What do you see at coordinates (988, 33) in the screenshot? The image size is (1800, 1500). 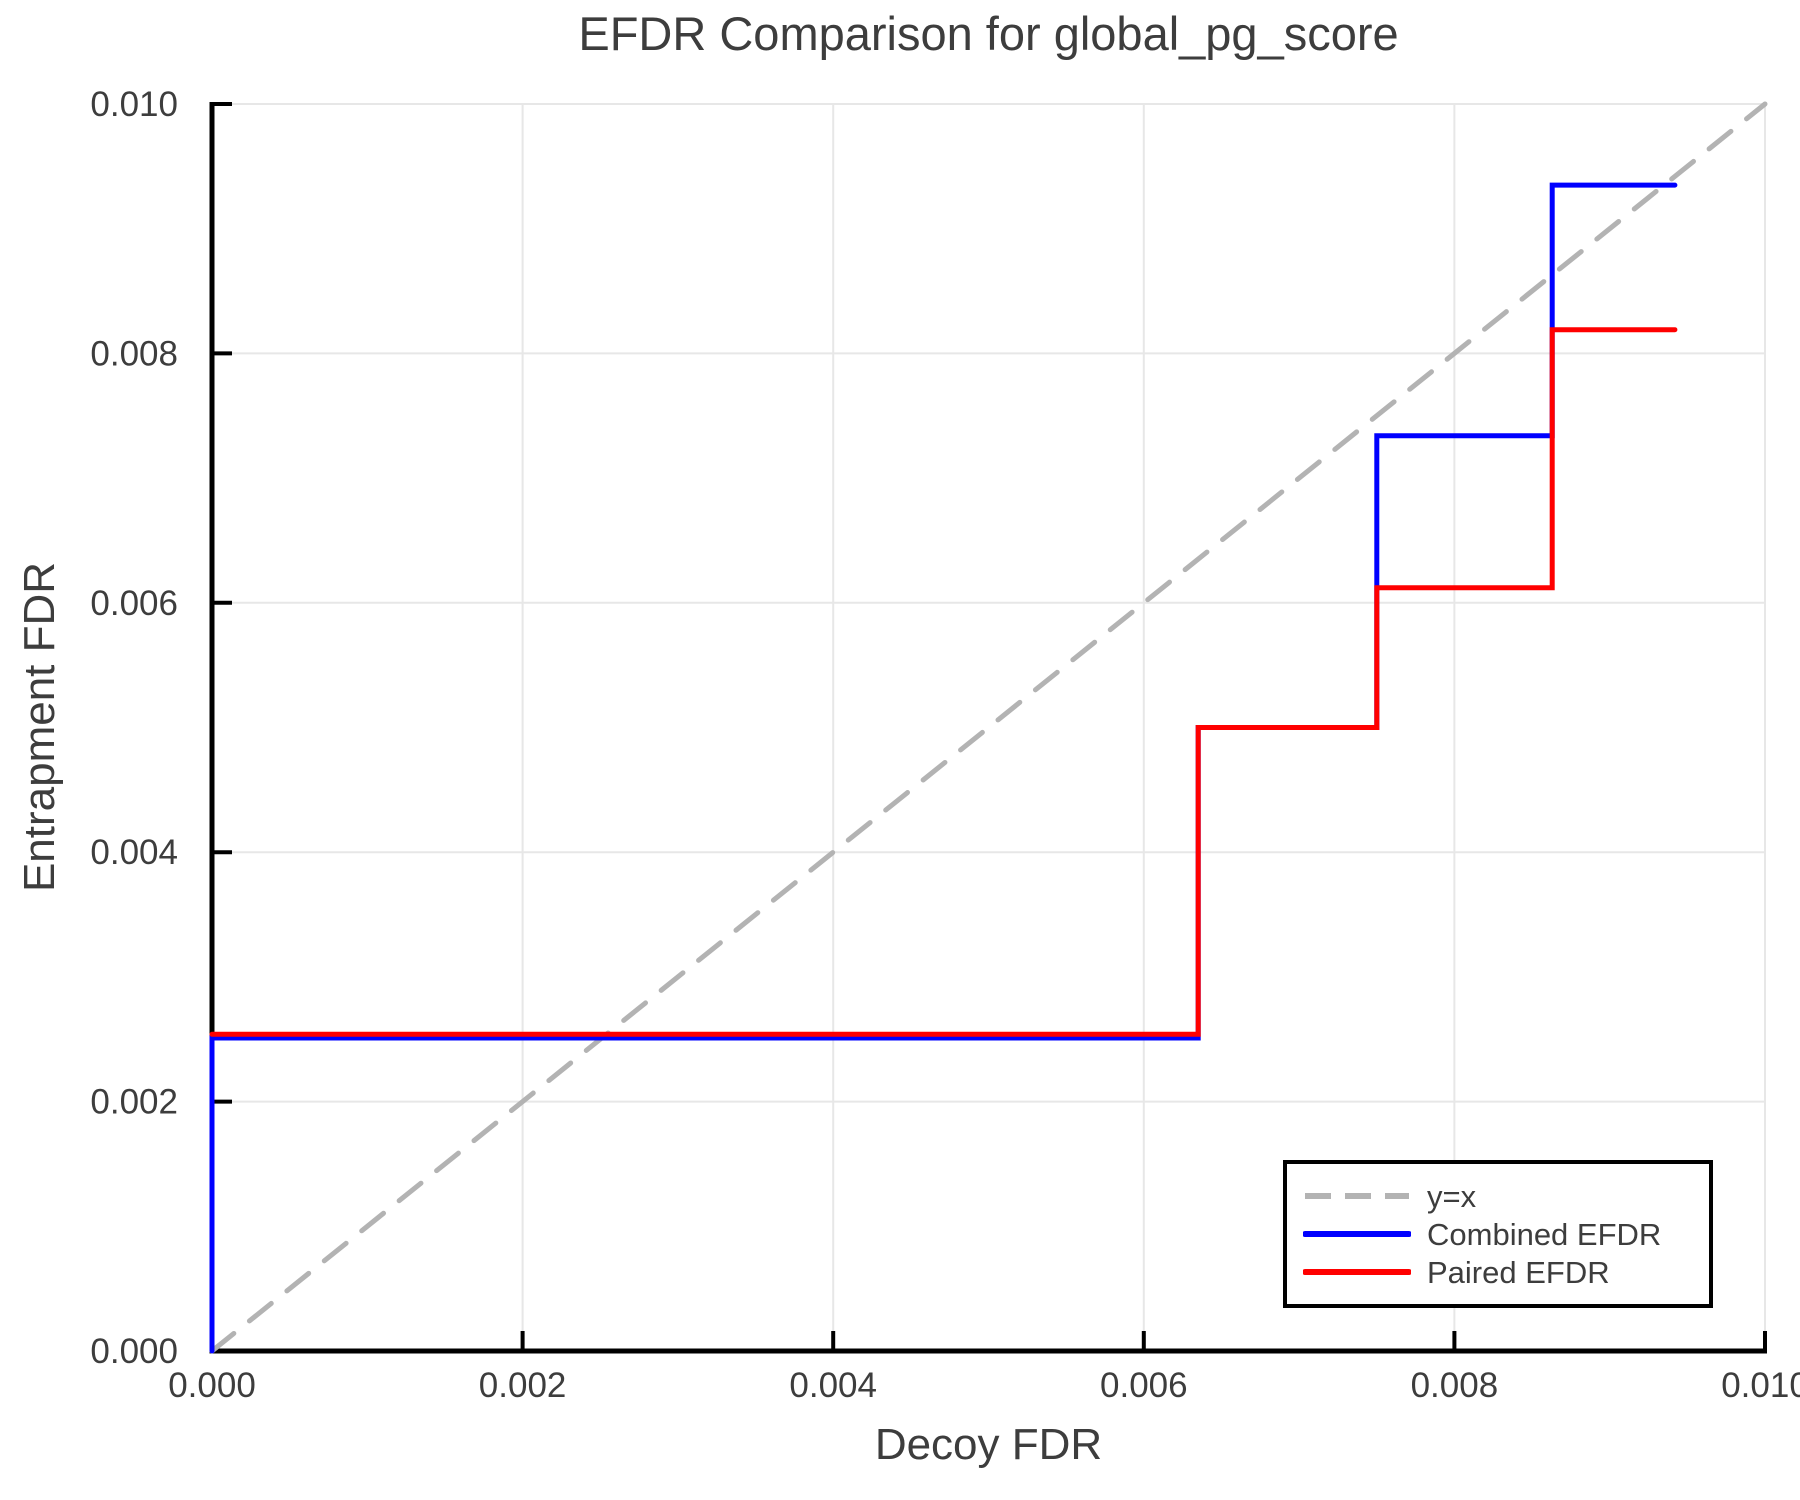 I see `chart-title: EFDR Comparison for global_pg_score` at bounding box center [988, 33].